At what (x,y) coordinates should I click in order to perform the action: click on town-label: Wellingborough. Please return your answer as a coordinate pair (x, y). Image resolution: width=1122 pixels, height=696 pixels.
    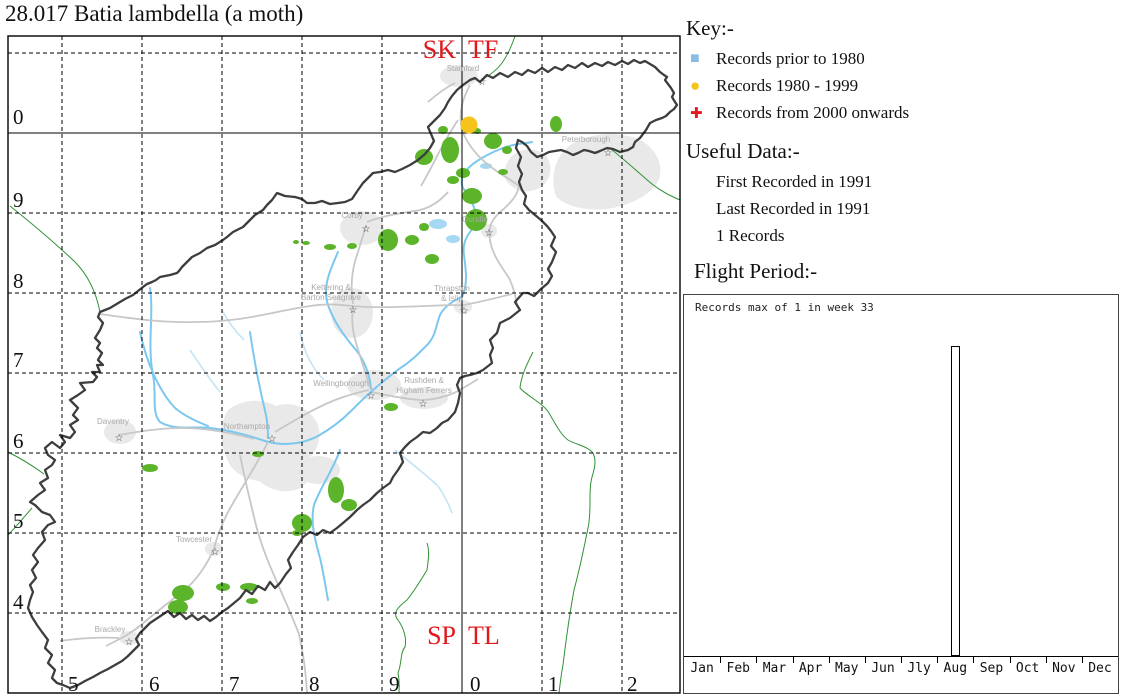
    Looking at the image, I should click on (340, 383).